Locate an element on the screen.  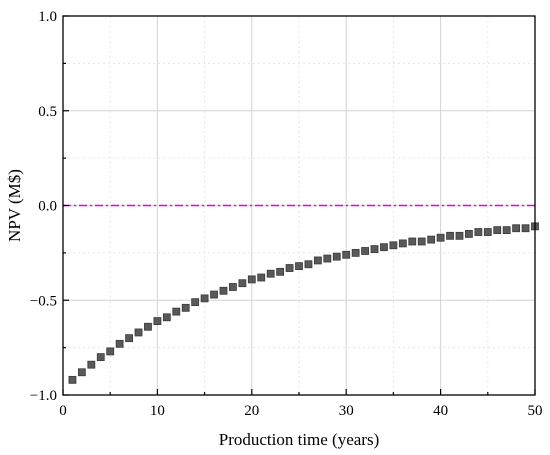
x-tick-label: 50 is located at coordinates (535, 411).